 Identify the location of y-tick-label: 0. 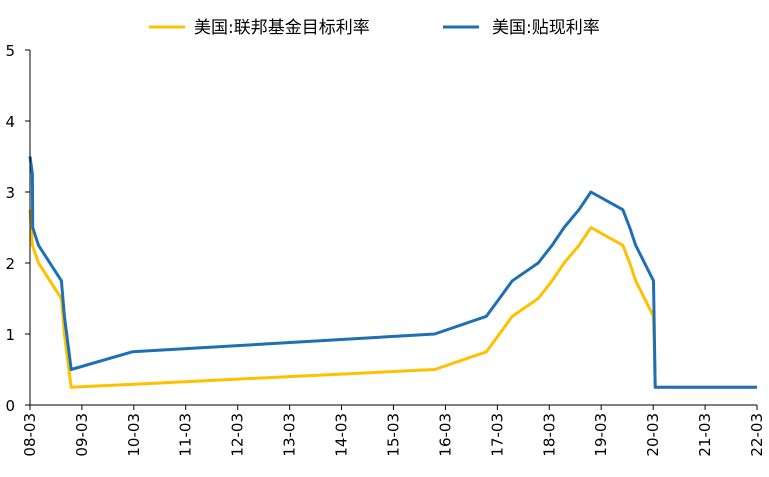
(10, 406).